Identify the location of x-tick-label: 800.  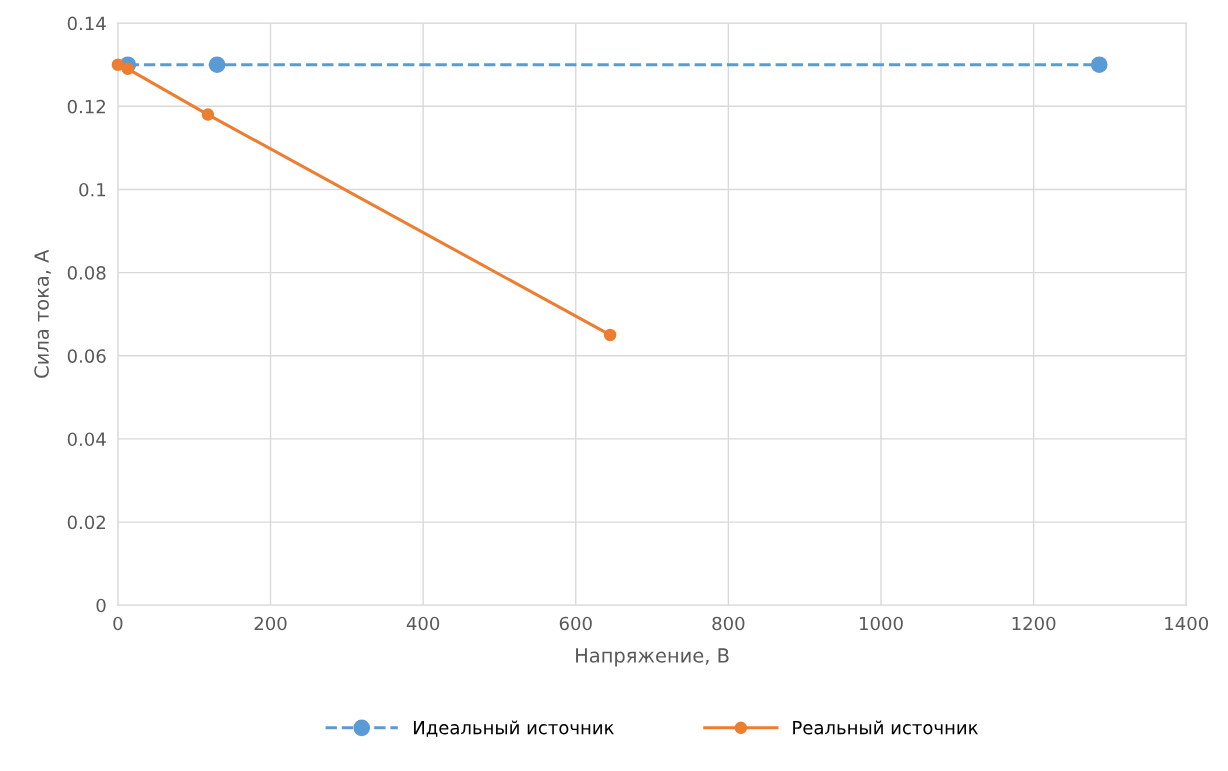
(728, 623).